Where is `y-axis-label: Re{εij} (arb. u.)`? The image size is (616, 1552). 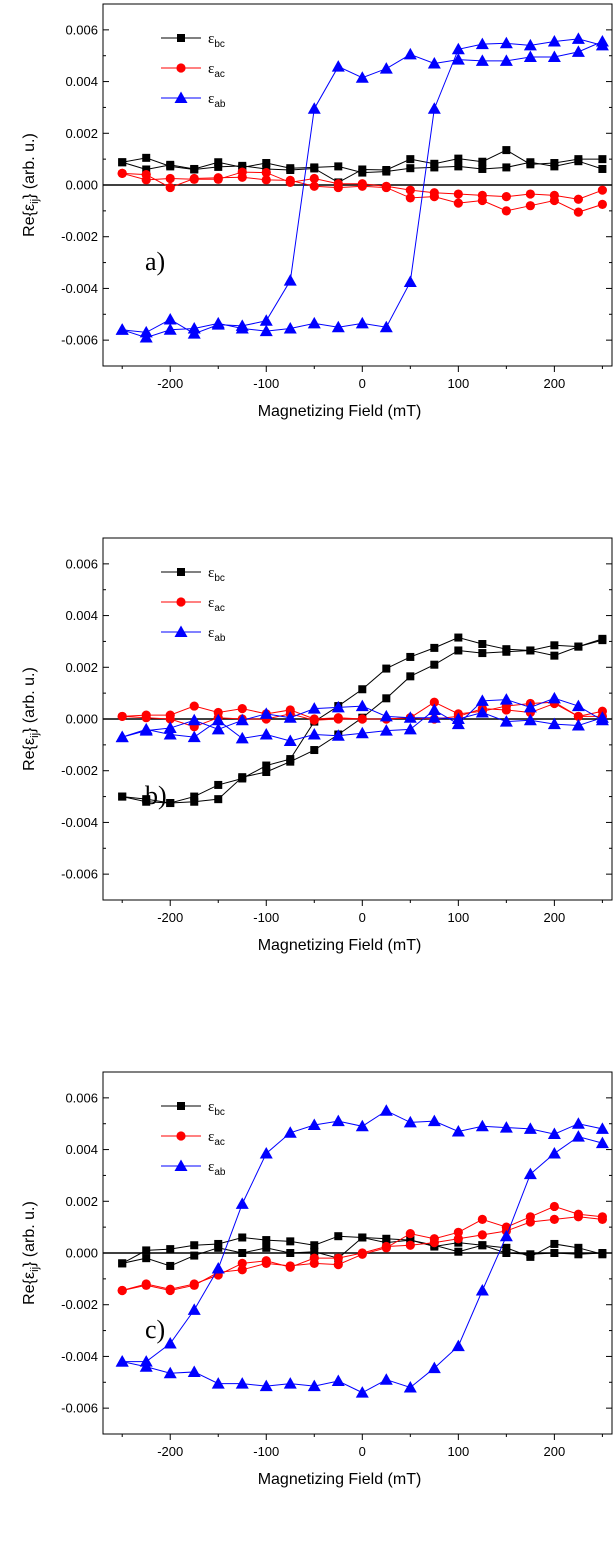
y-axis-label: Re{εij} (arb. u.) is located at coordinates (31, 1253).